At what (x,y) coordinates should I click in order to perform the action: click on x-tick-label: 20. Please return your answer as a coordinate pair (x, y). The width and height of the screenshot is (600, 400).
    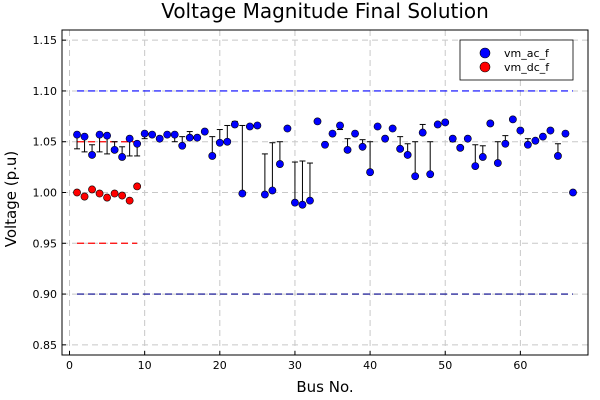
    Looking at the image, I should click on (220, 365).